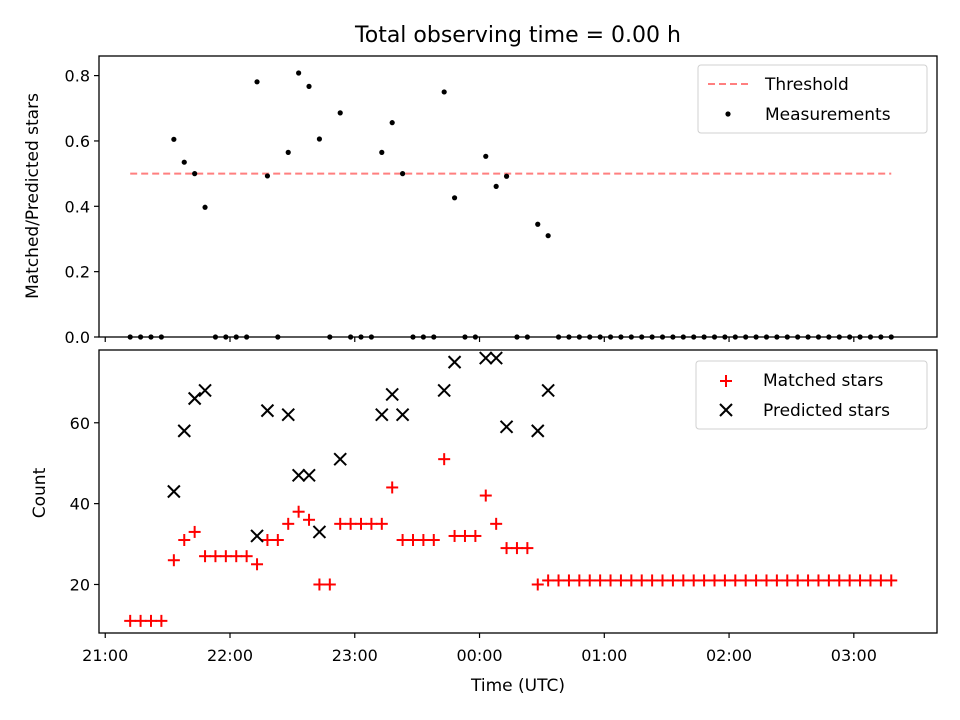 The image size is (960, 720). What do you see at coordinates (479, 649) in the screenshot?
I see `bottom-x-ticks: 21:00 22:00 23:00 00:00 01:00 02:00 03:00` at bounding box center [479, 649].